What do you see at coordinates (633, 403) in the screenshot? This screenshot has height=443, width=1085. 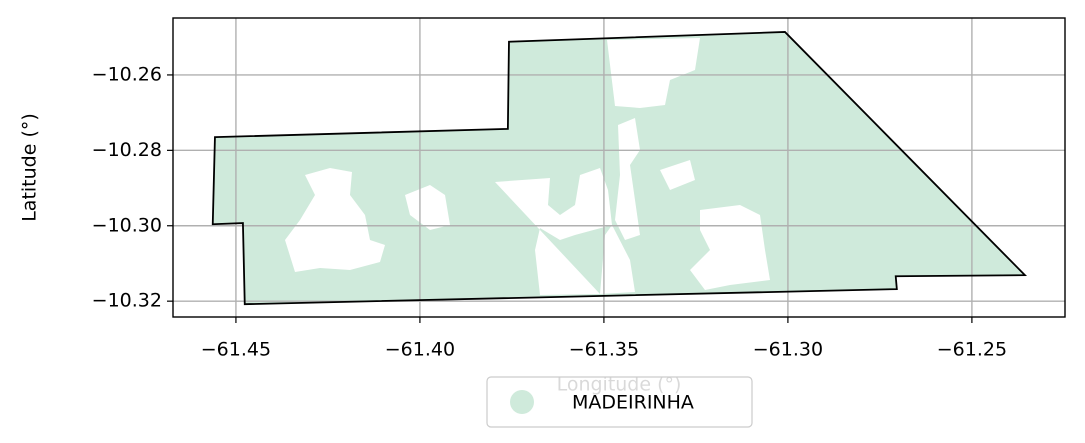 I see `legend-label: MADEIRINHA` at bounding box center [633, 403].